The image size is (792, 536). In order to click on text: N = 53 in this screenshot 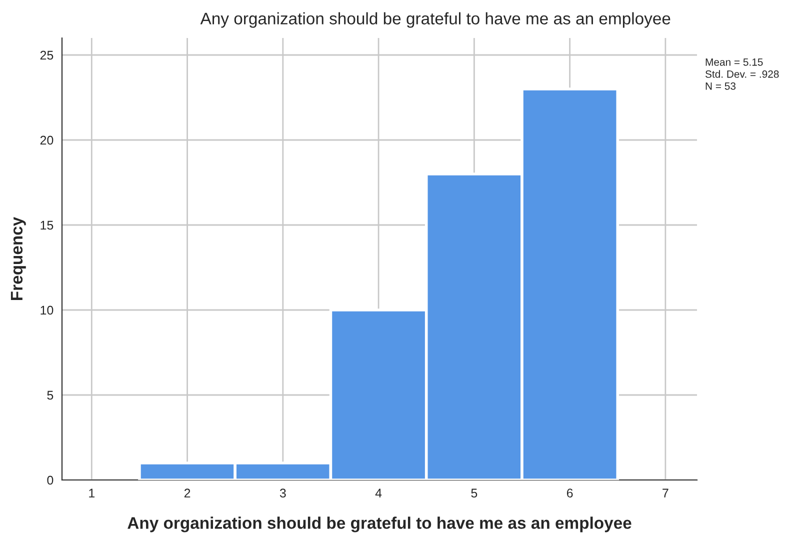, I will do `click(721, 86)`.